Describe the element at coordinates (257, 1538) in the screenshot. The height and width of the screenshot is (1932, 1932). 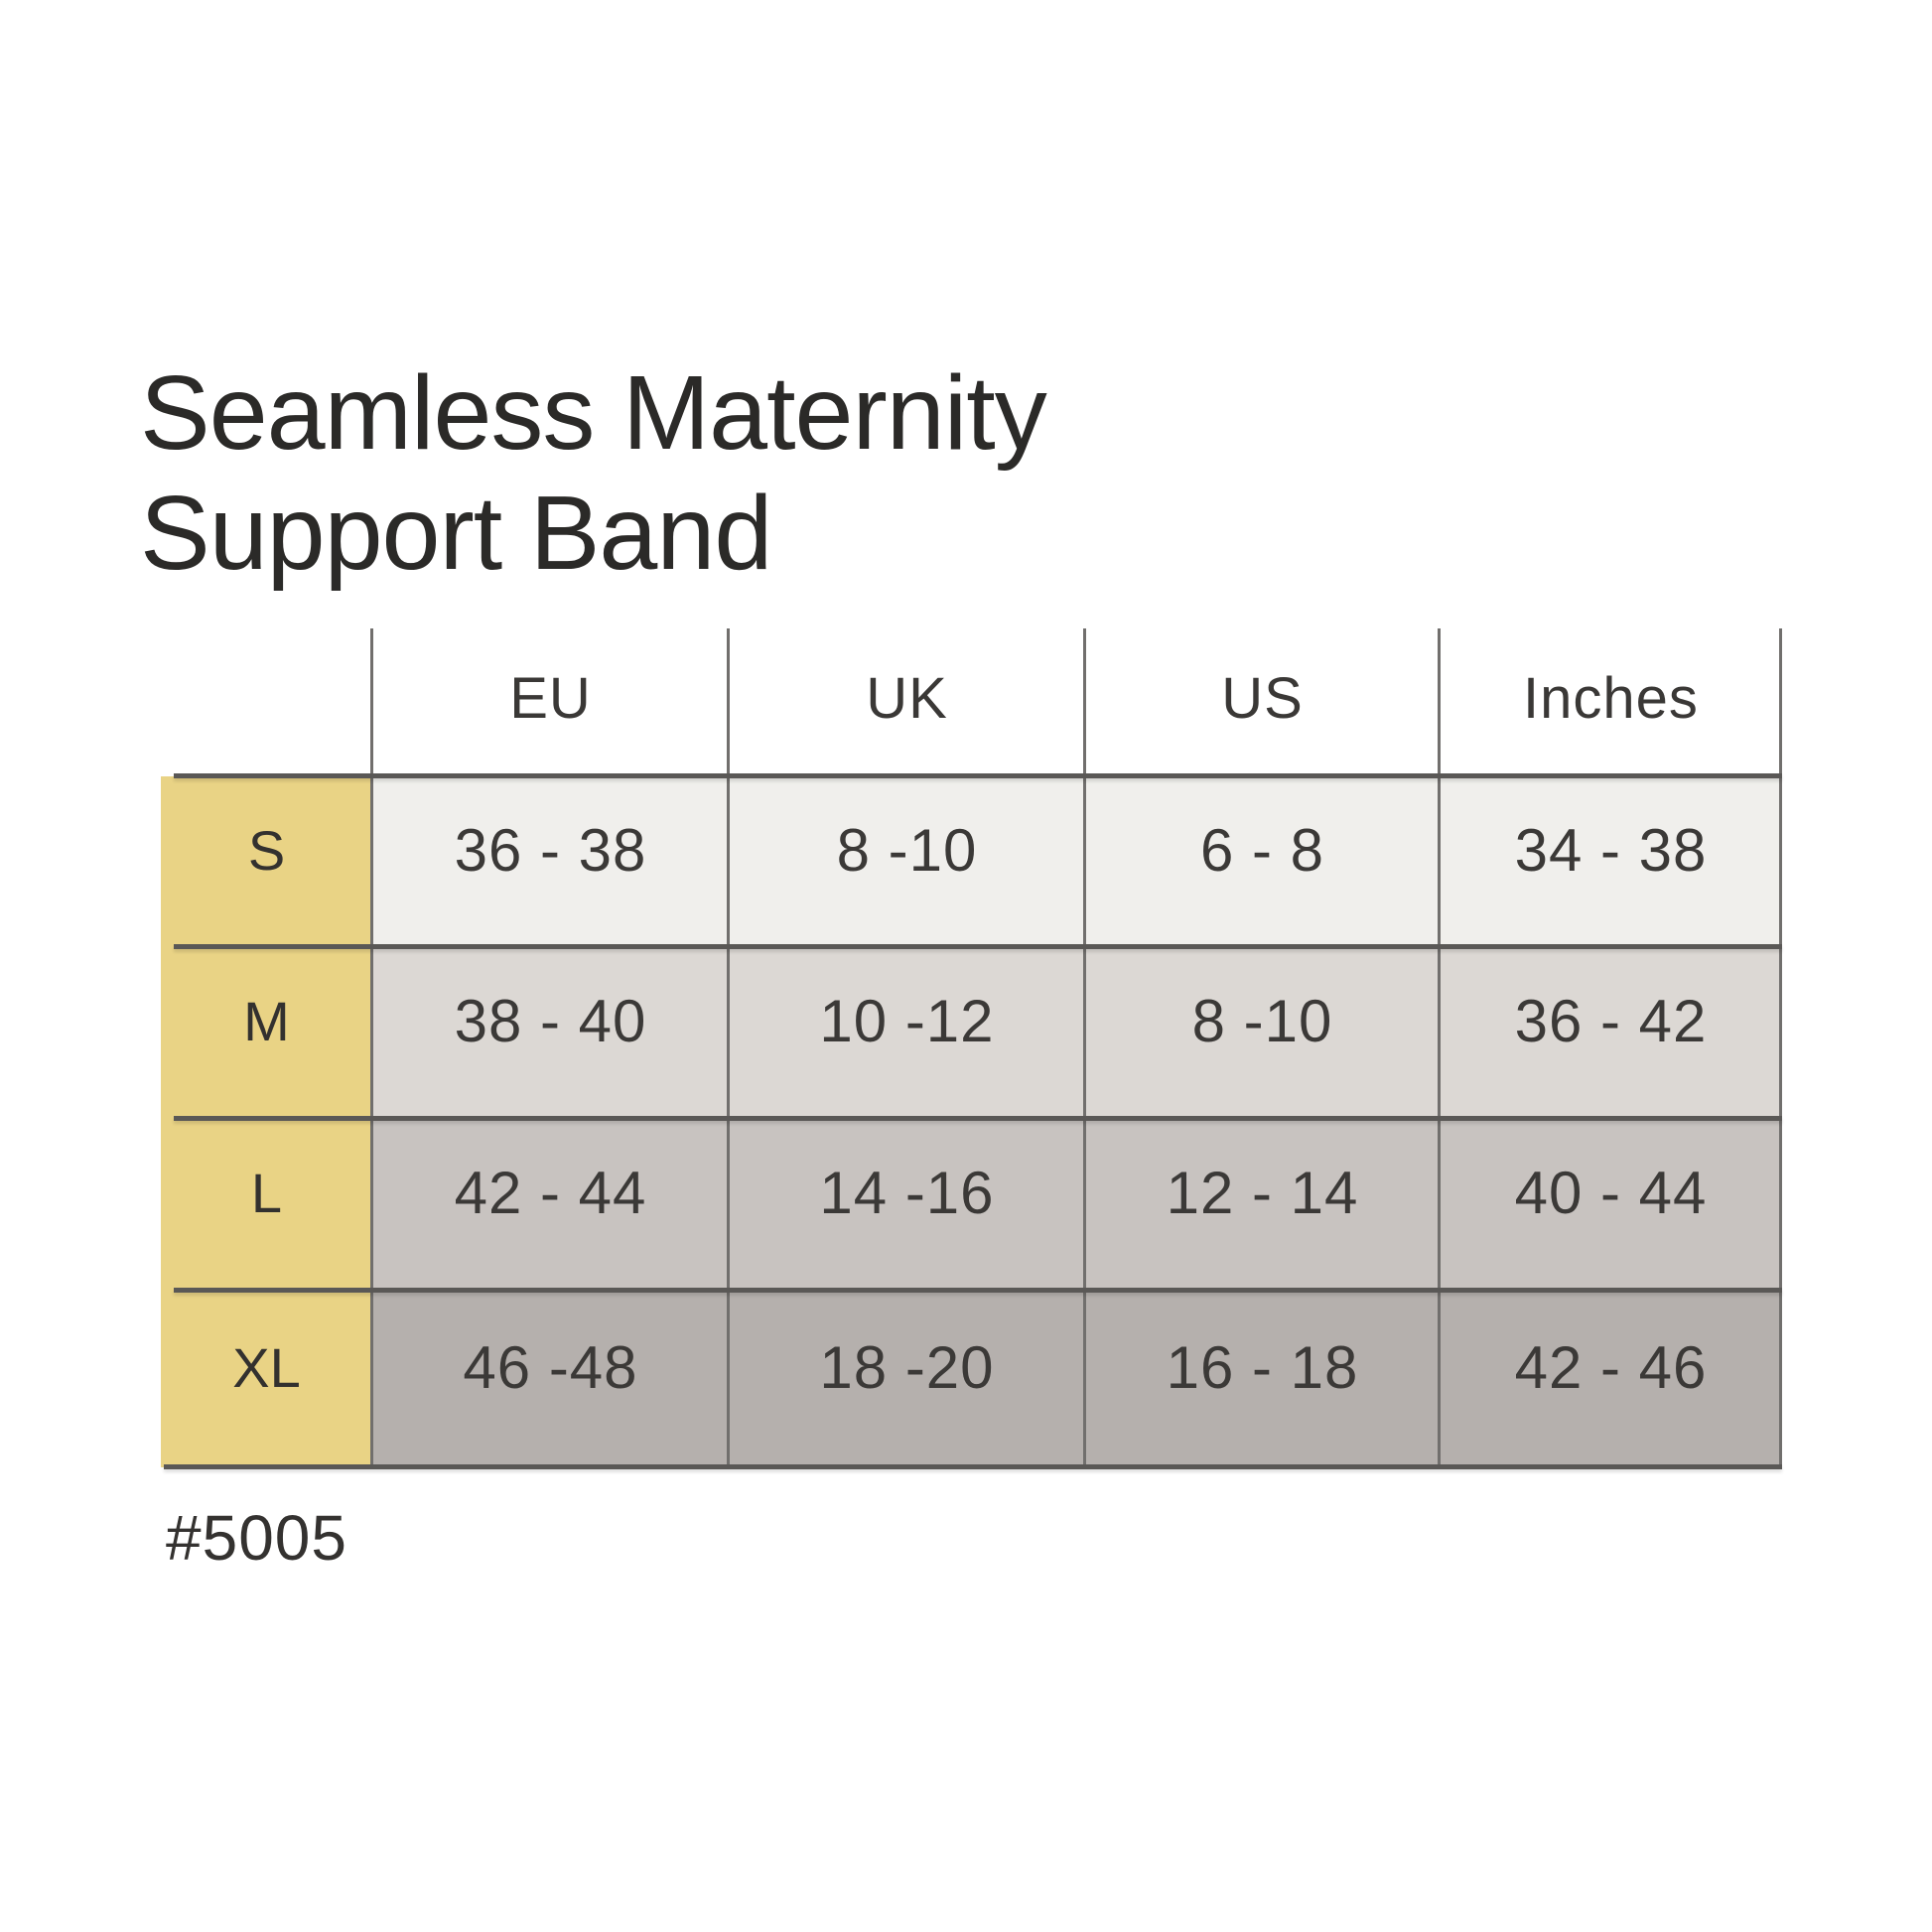
I see `product-code: #5005` at that location.